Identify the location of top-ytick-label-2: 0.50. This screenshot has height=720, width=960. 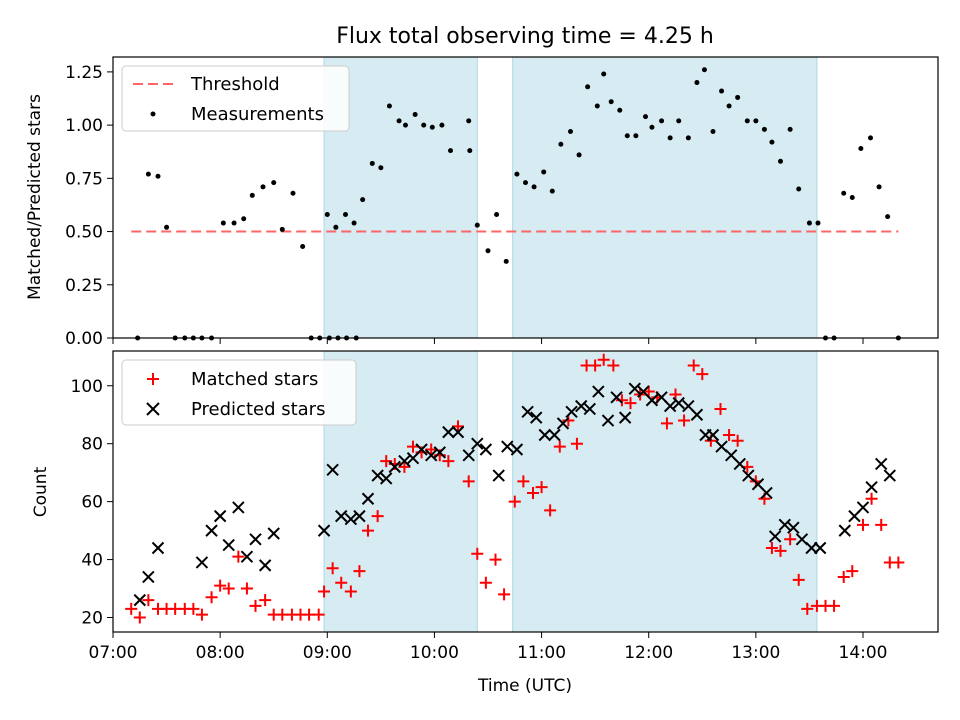
(84, 233).